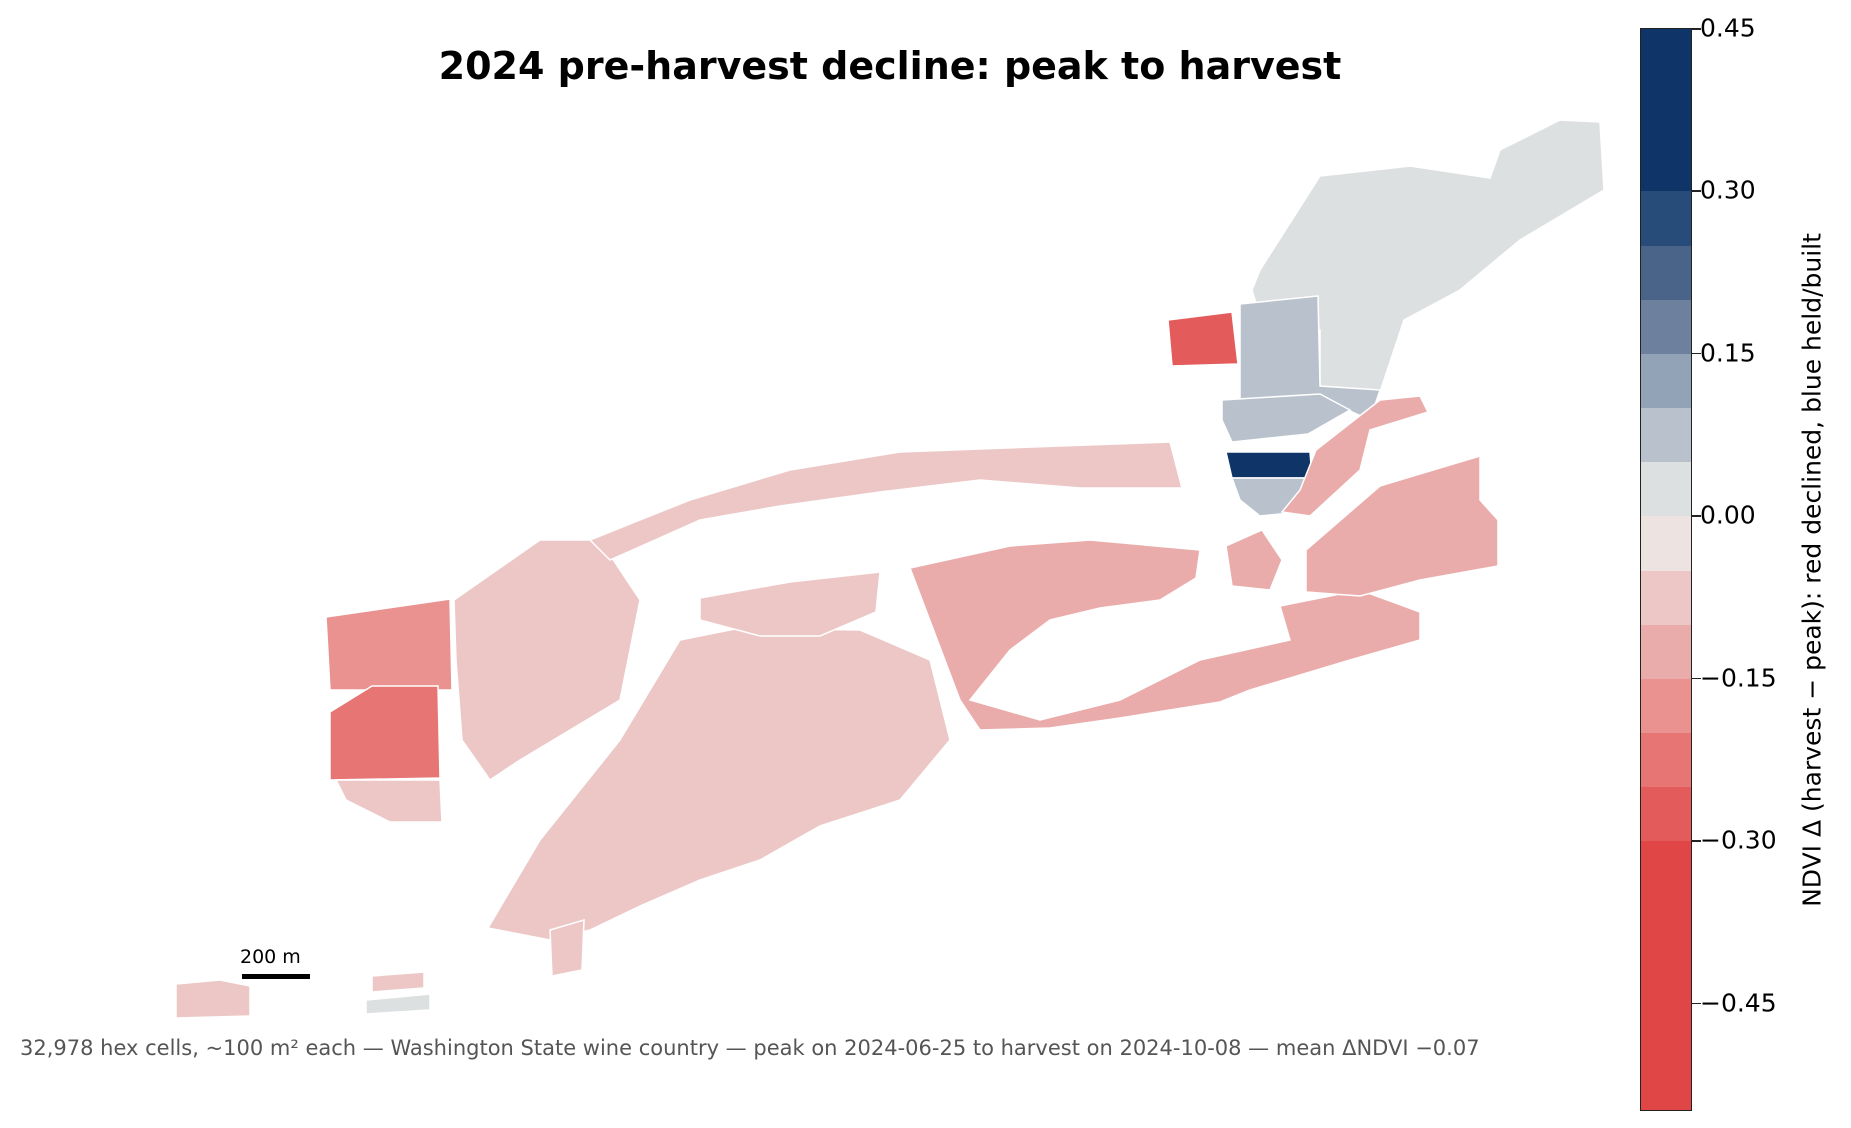 This screenshot has height=1128, width=1851. I want to click on field-east-fan, so click(1164, 635).